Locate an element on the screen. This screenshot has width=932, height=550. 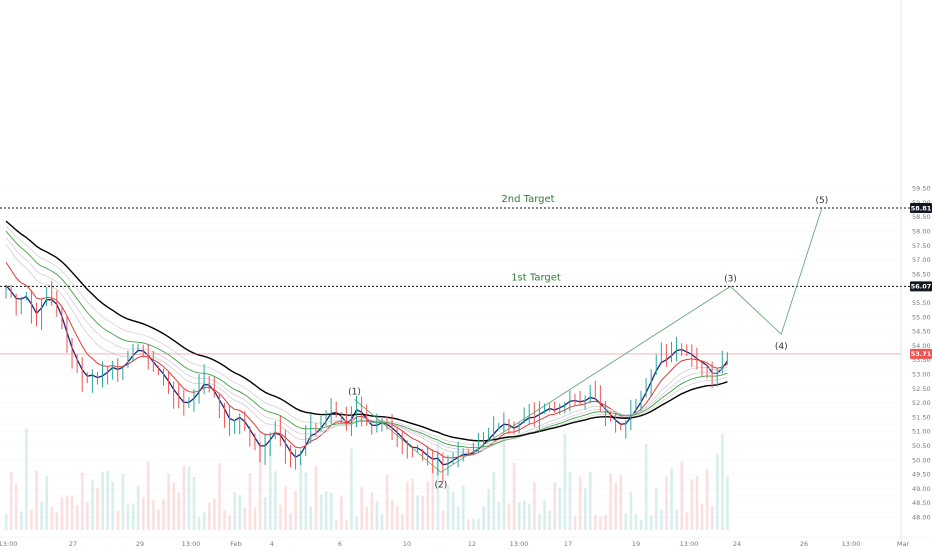
wave-label: (4) is located at coordinates (781, 347).